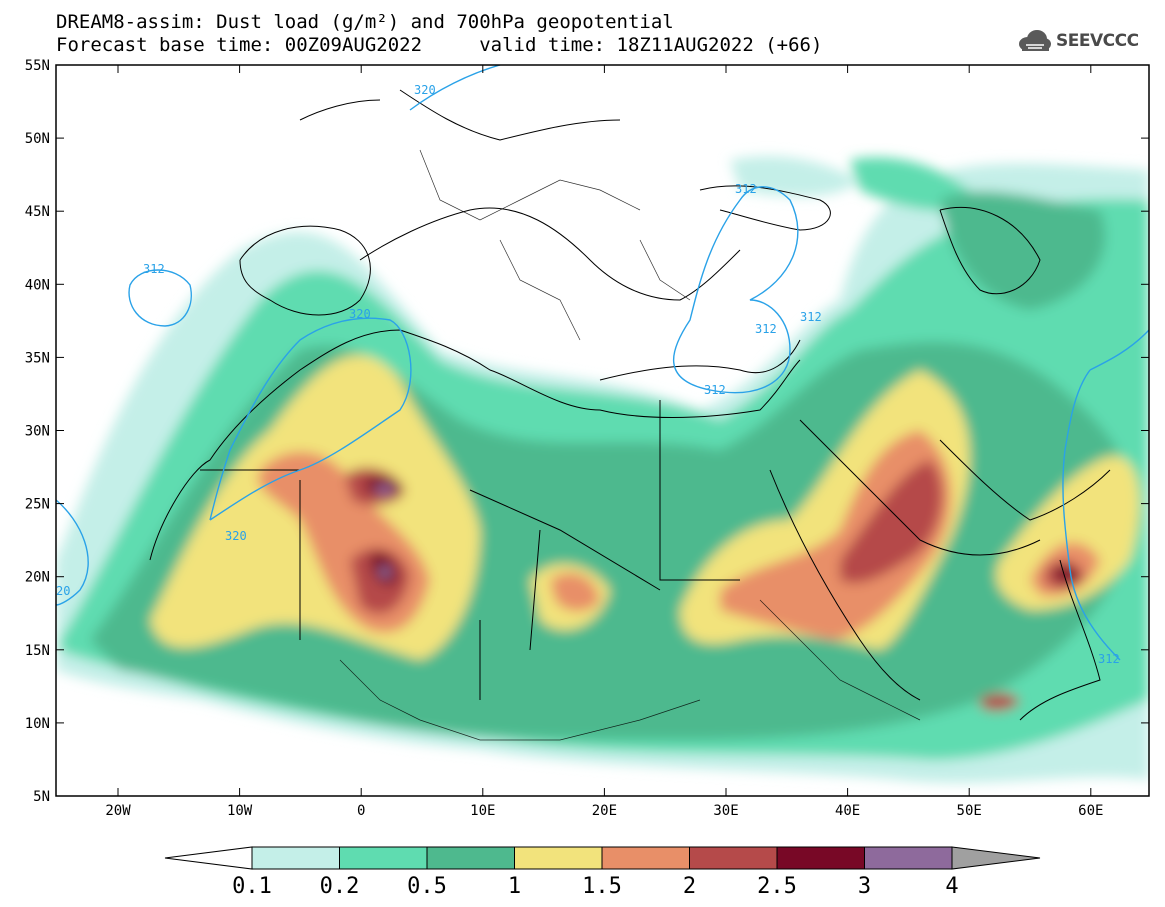  I want to click on lon-label: 50E, so click(969, 811).